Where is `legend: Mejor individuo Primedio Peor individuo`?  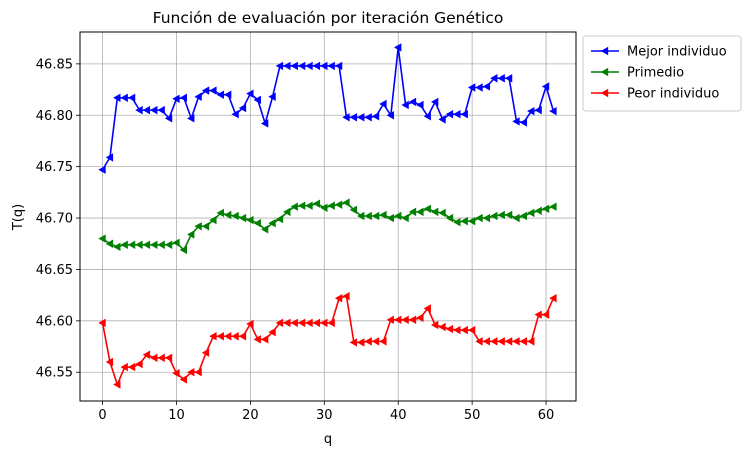
legend: Mejor individuo Primedio Peor individuo is located at coordinates (662, 73).